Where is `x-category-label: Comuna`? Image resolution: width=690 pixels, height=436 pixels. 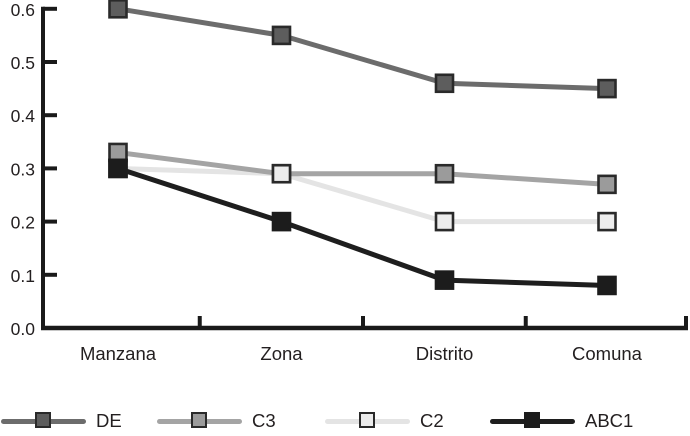 x-category-label: Comuna is located at coordinates (607, 353).